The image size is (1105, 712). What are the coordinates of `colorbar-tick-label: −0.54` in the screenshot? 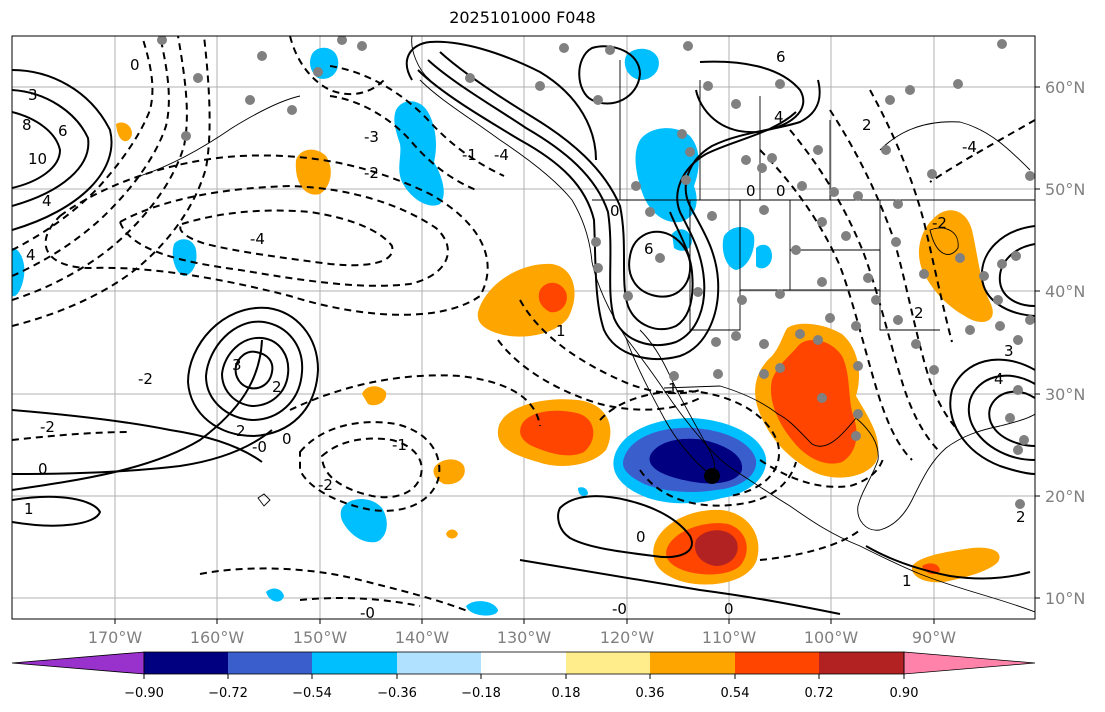 It's located at (312, 693).